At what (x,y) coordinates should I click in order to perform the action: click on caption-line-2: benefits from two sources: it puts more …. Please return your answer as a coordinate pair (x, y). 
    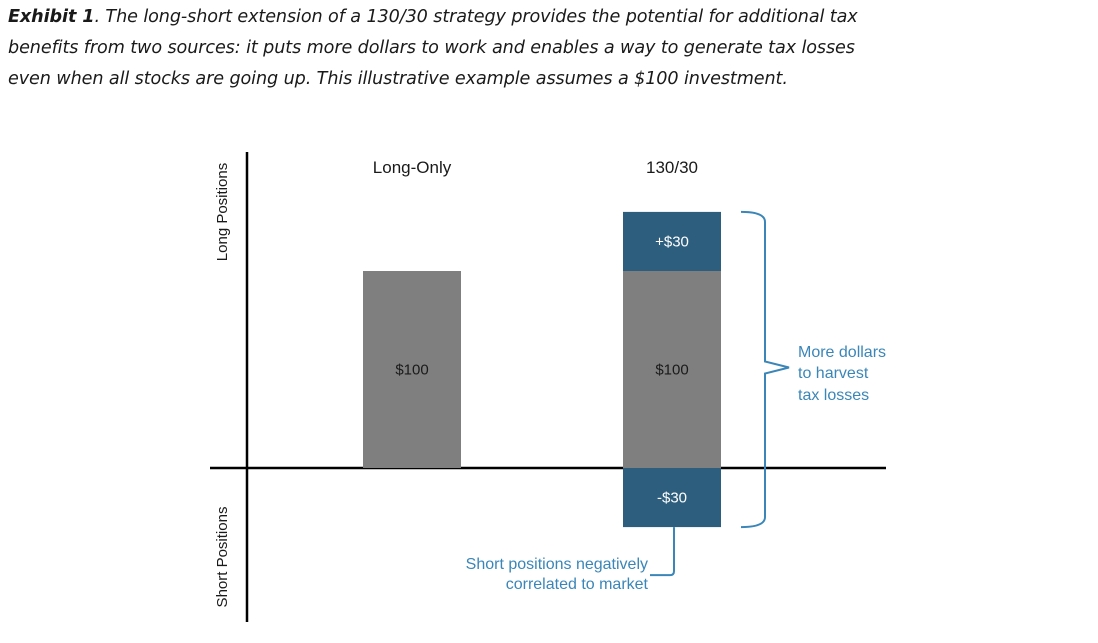
    Looking at the image, I should click on (431, 48).